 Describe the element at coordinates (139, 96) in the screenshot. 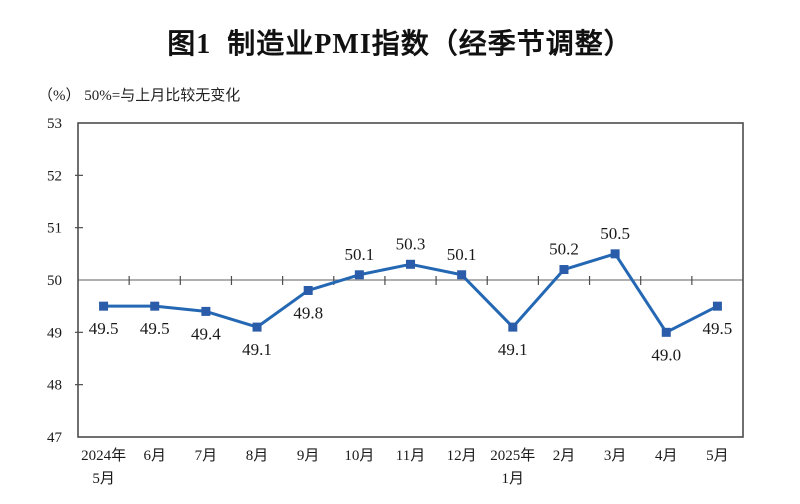

I see `axis-unit-note: （%） 50%=与上月比较无变化` at that location.